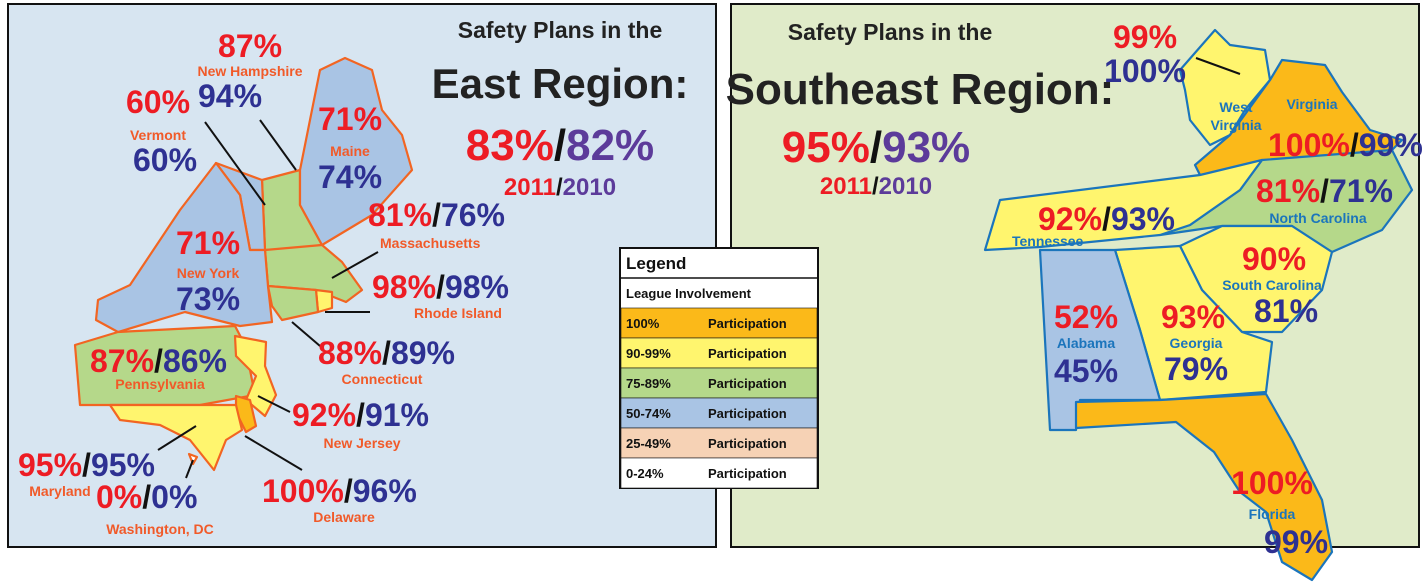 Image resolution: width=1426 pixels, height=584 pixels. What do you see at coordinates (643, 323) in the screenshot?
I see `legend-range: 100%` at bounding box center [643, 323].